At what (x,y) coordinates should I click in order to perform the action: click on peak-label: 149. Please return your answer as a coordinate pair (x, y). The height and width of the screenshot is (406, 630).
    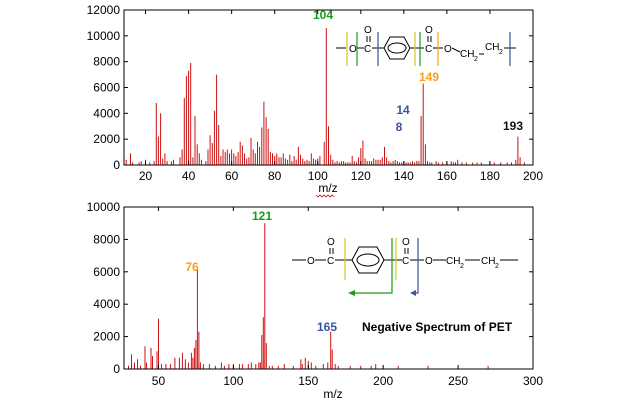
    Looking at the image, I should click on (429, 77).